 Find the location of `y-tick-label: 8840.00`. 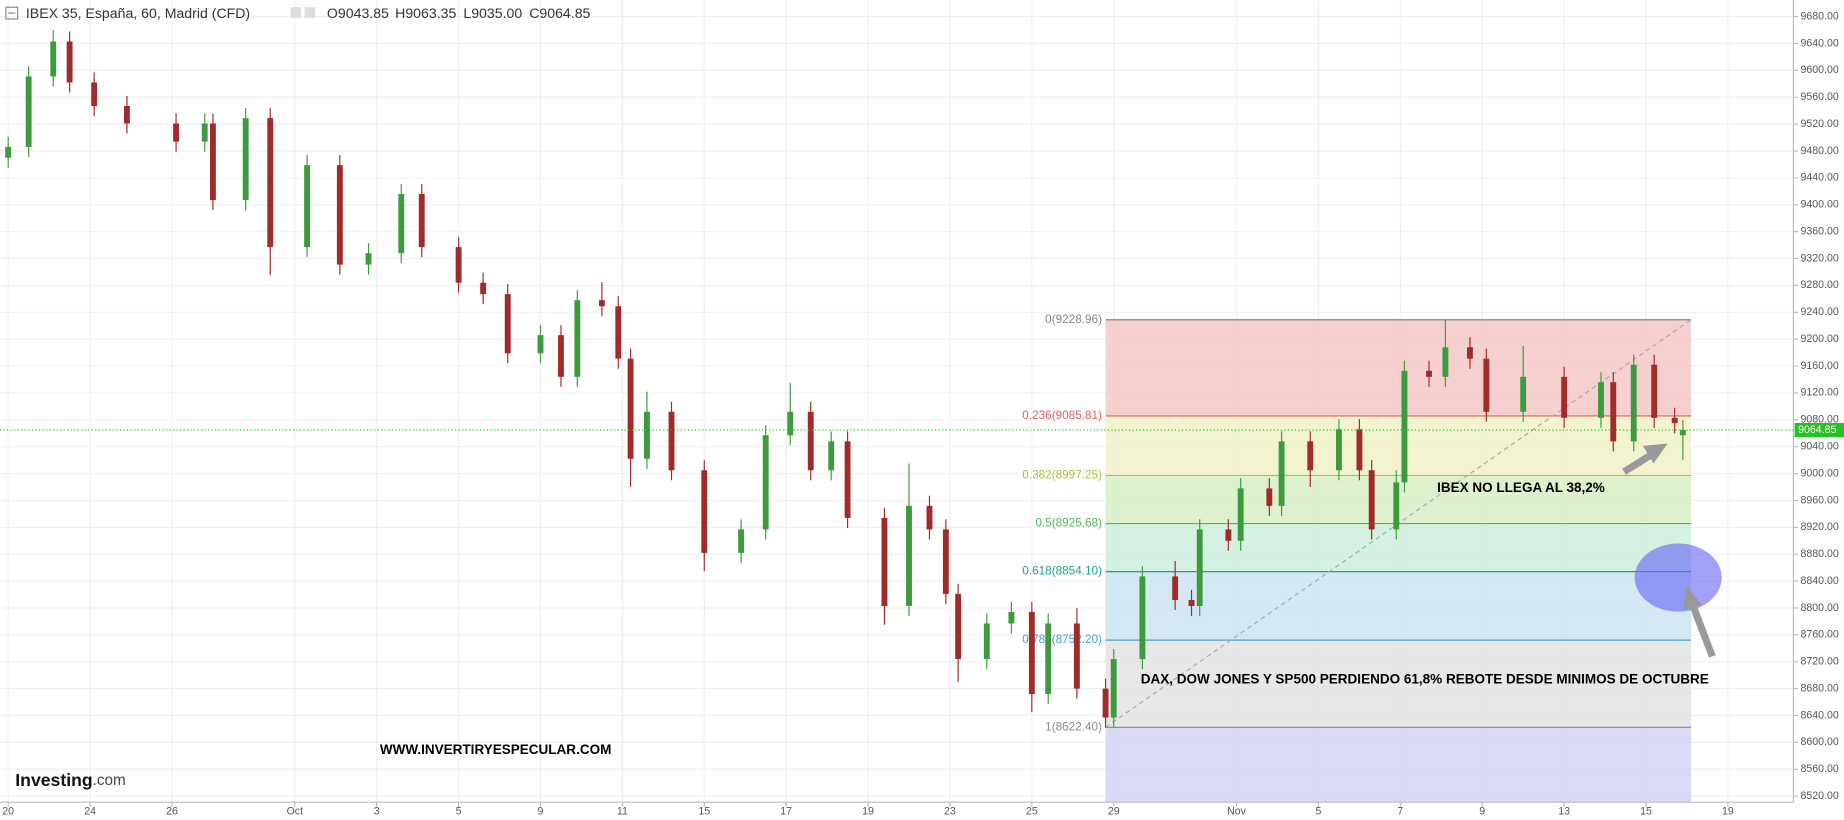

y-tick-label: 8840.00 is located at coordinates (1819, 581).